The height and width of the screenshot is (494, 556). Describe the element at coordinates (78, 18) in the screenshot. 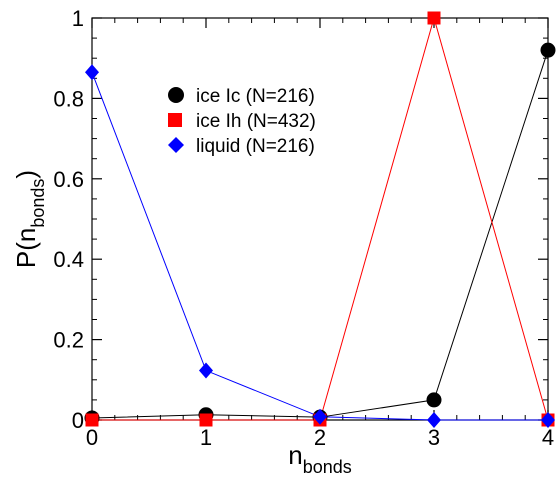

I see `y-tick-label: 1` at that location.